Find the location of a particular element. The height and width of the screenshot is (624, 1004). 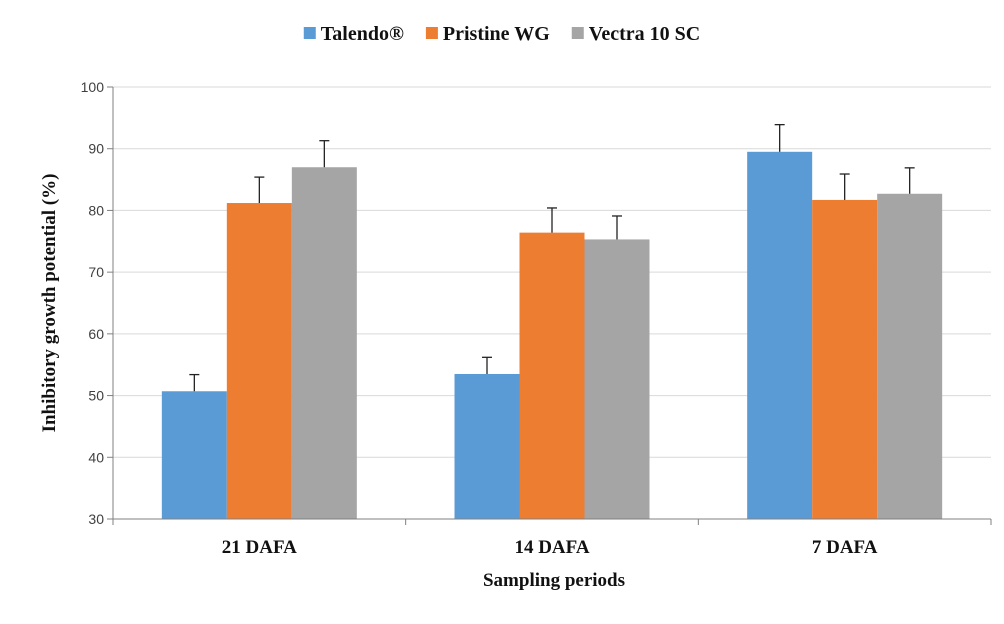

x-category-label: 7 DAFA is located at coordinates (845, 547).